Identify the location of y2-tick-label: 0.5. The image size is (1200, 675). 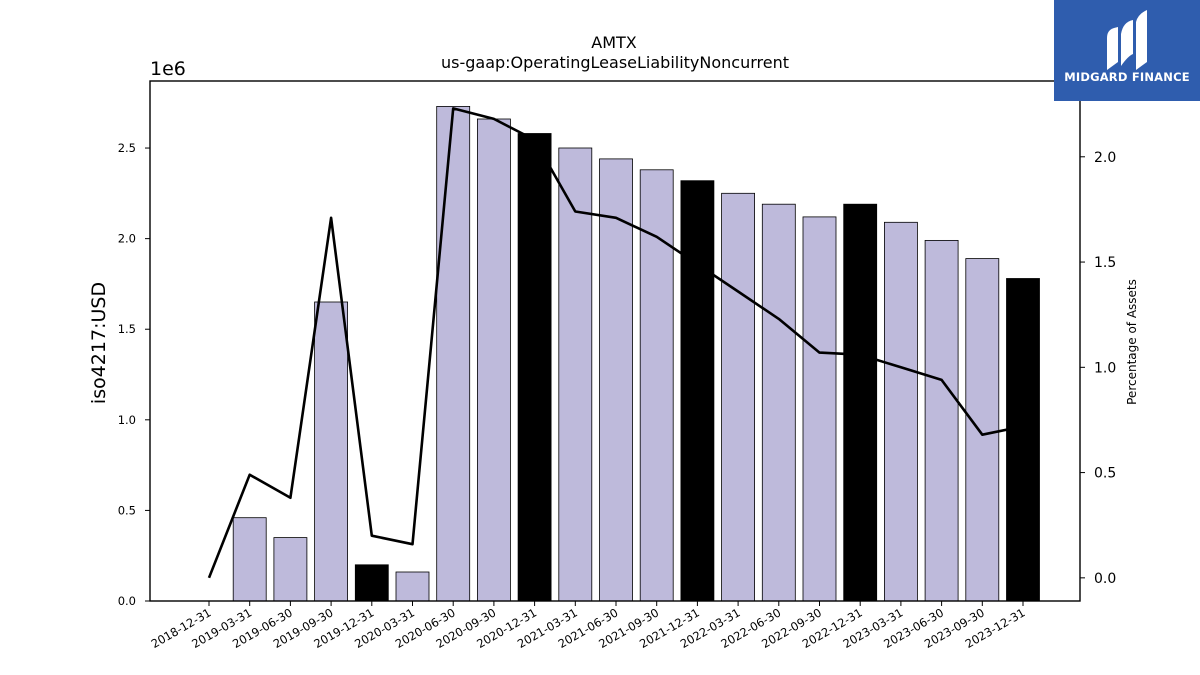
(1105, 474).